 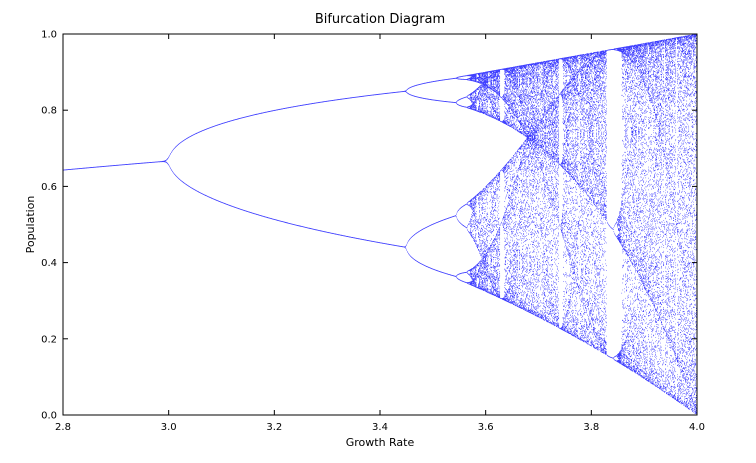 I want to click on x-tick-label: 3.6, so click(x=486, y=427).